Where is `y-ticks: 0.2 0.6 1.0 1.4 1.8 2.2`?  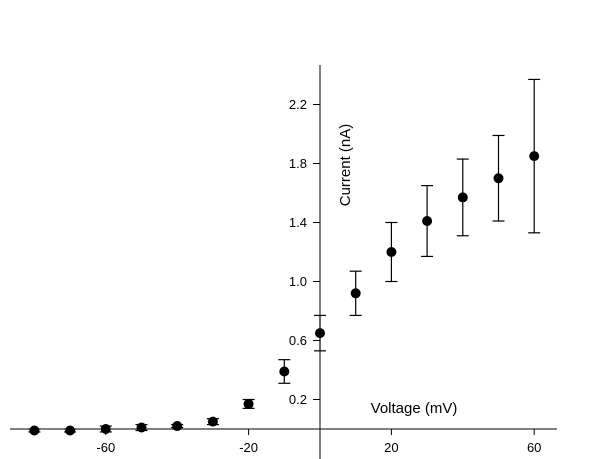 y-ticks: 0.2 0.6 1.0 1.4 1.8 2.2 is located at coordinates (304, 252).